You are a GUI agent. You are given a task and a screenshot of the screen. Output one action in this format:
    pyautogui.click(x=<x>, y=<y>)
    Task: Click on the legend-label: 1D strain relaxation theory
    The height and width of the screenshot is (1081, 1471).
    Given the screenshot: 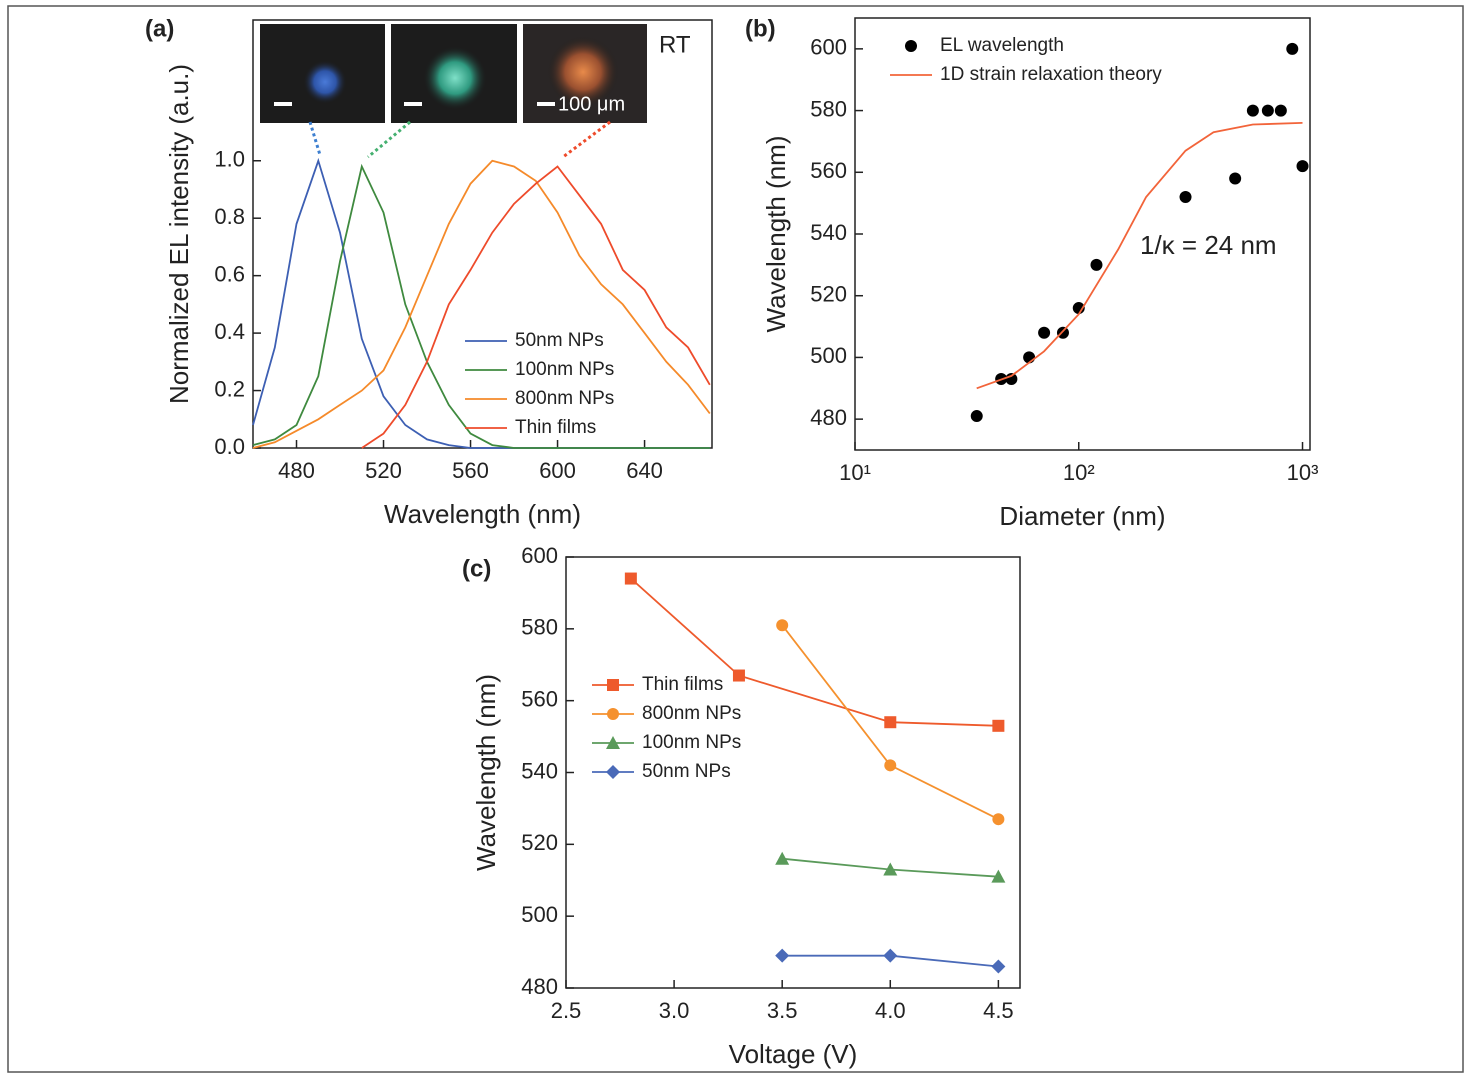 What is the action you would take?
    pyautogui.click(x=1051, y=74)
    